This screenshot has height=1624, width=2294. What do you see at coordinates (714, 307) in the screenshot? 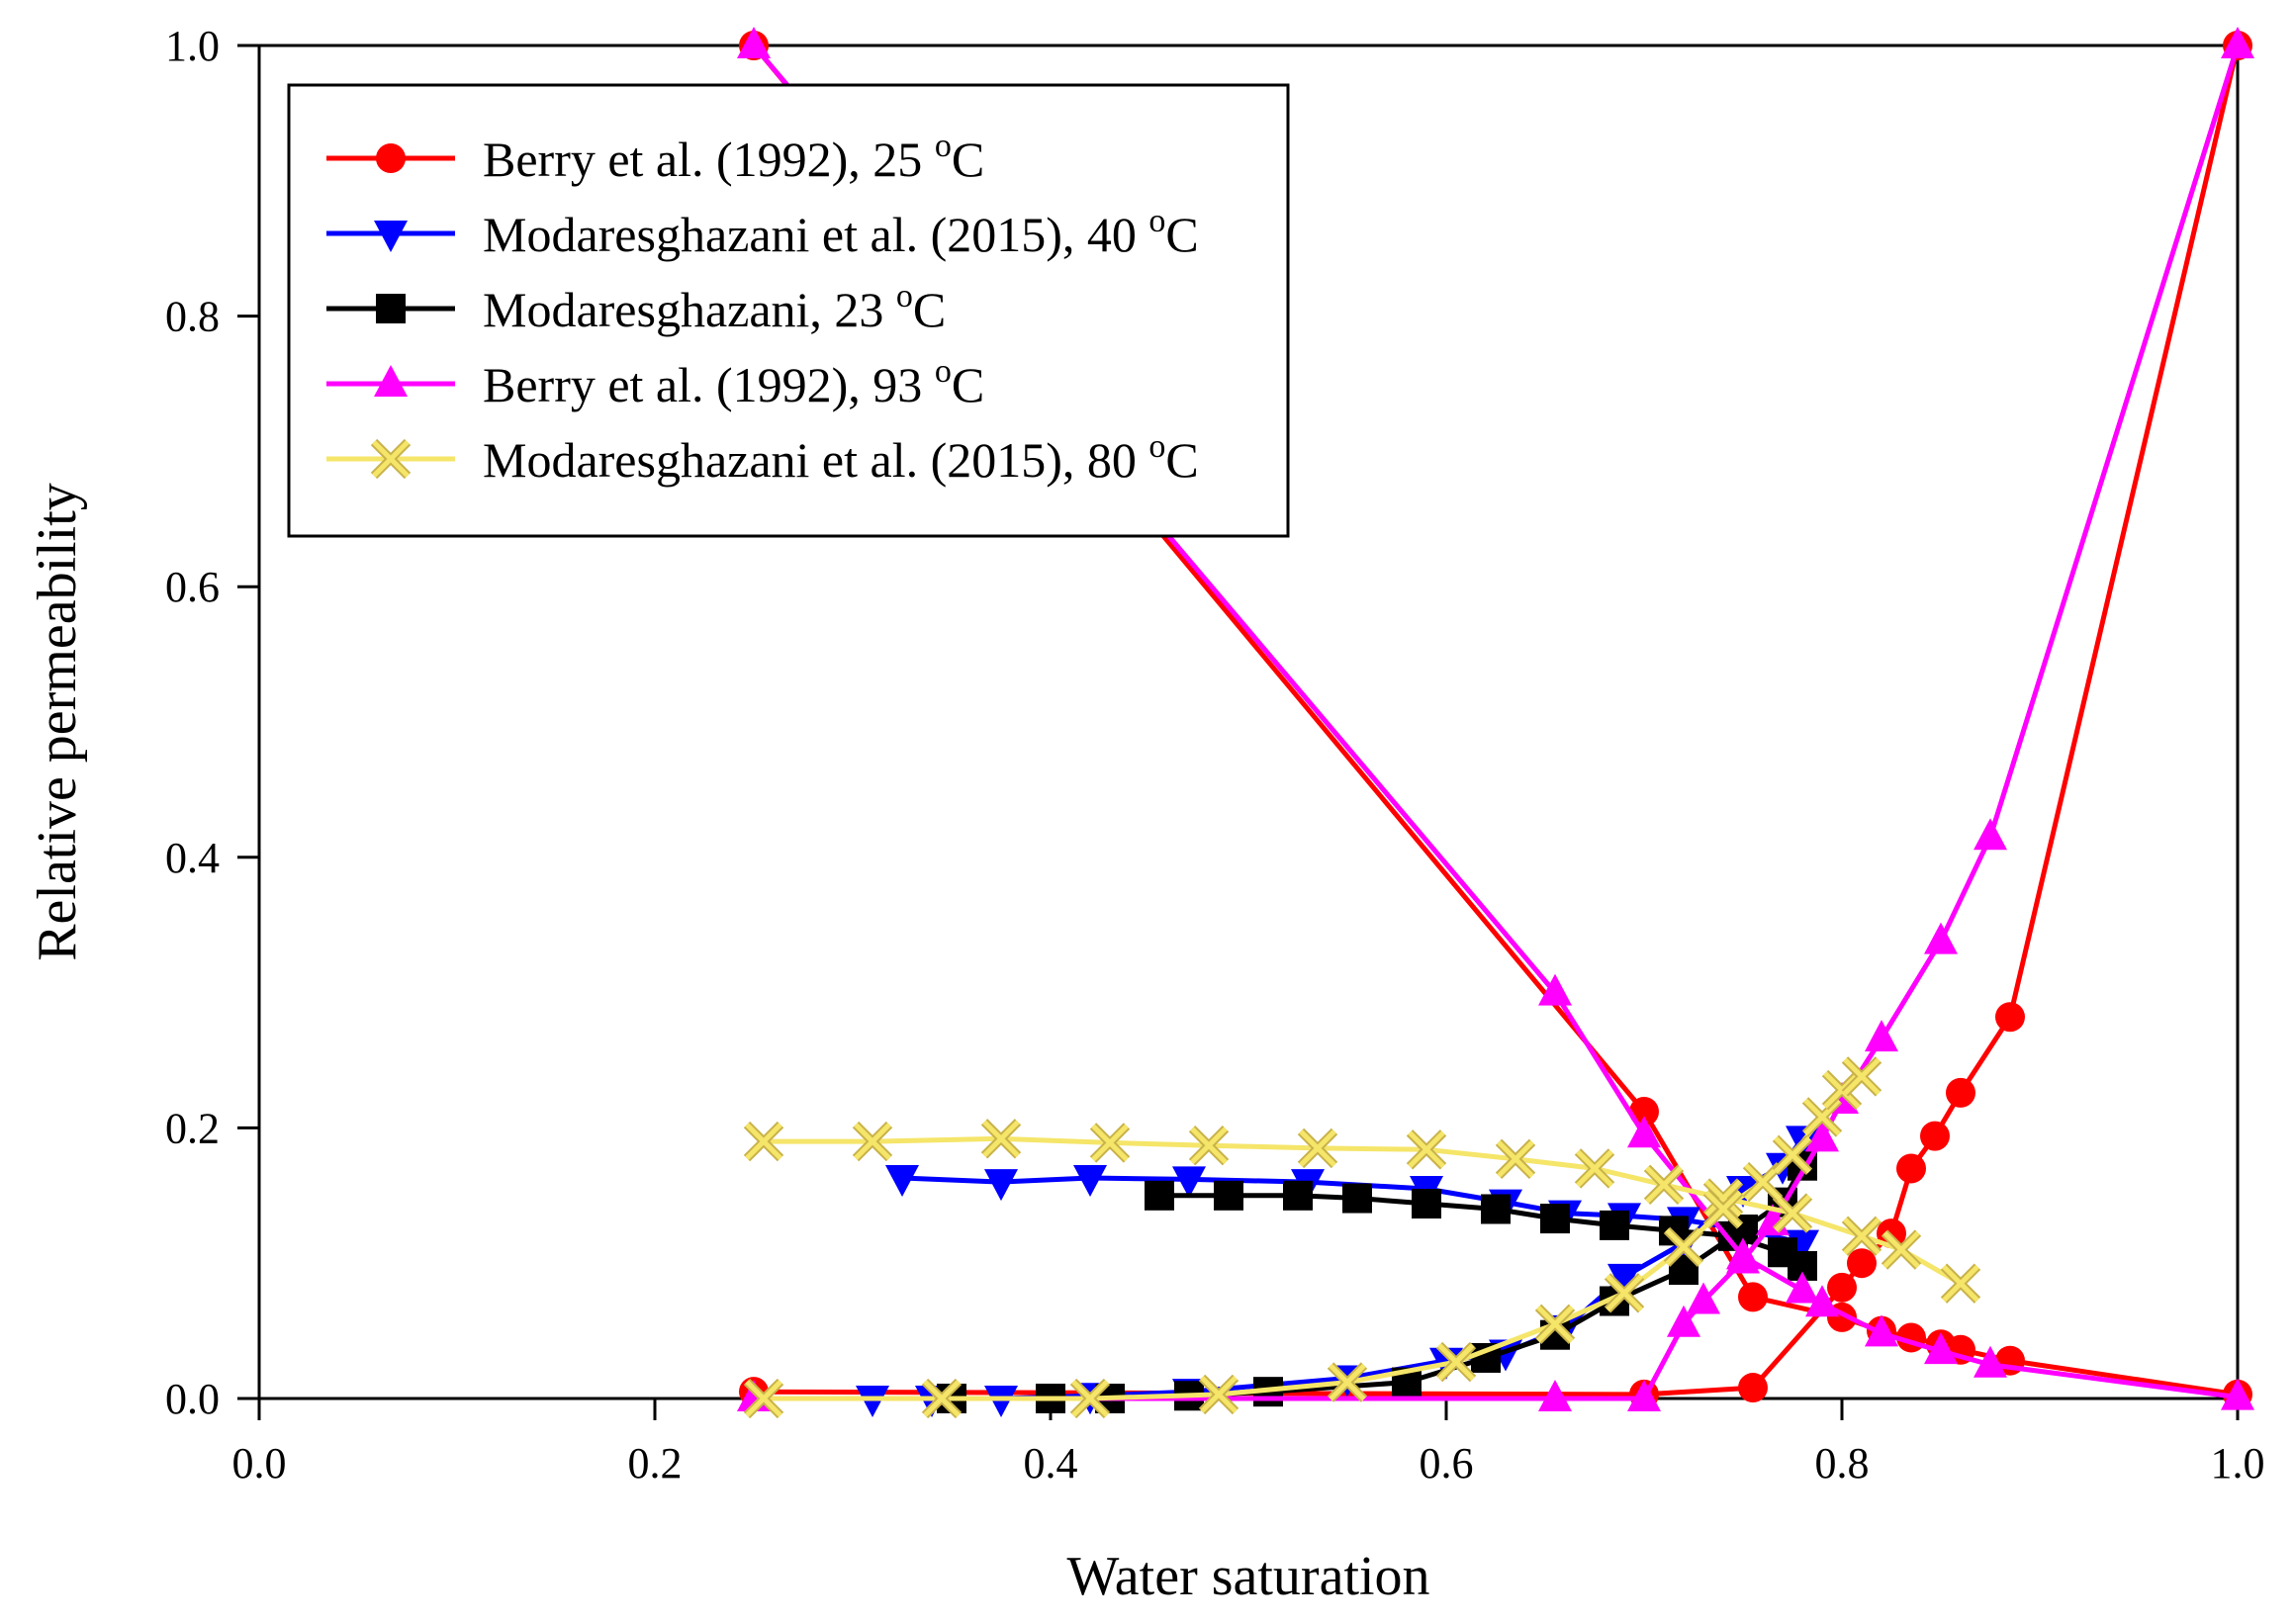
I see `legend-label: Modaresghazani, 23 oC` at bounding box center [714, 307].